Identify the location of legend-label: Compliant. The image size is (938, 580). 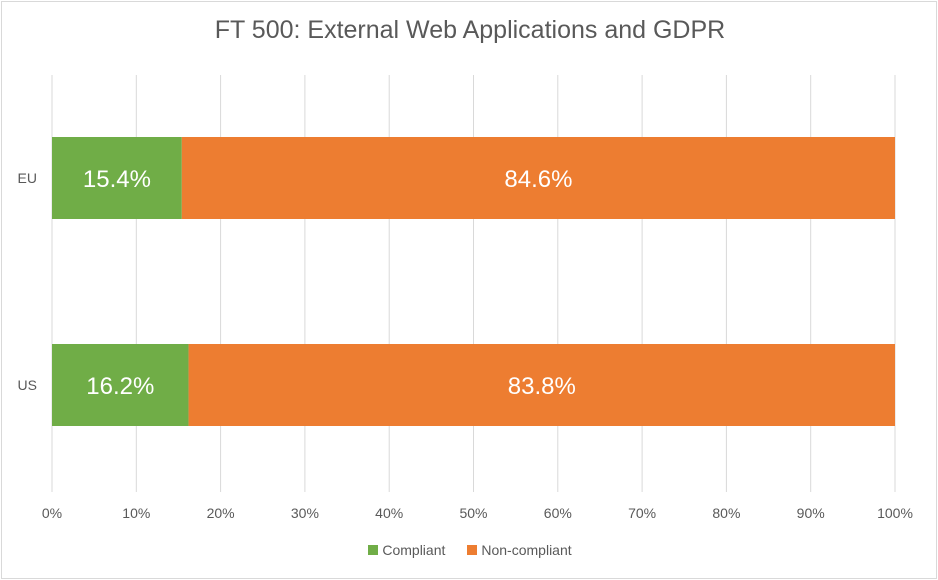
(414, 550).